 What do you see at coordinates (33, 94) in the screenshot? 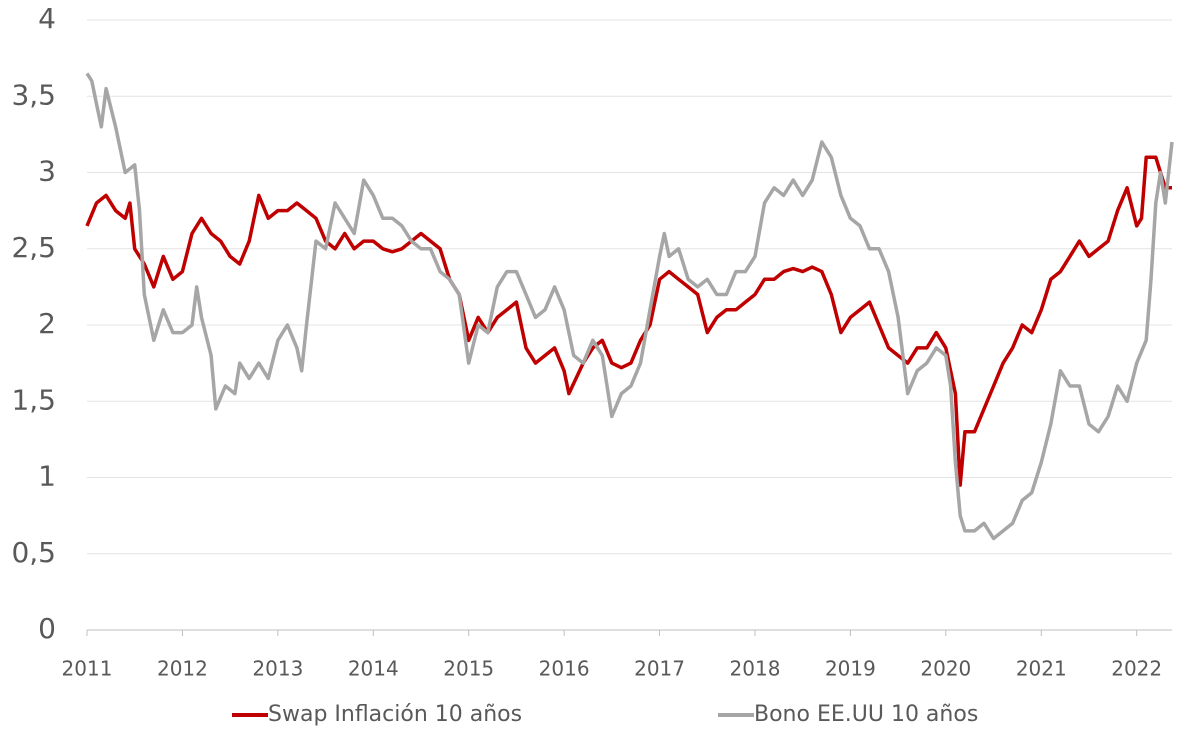
I see `y-tick-label: 3,5` at bounding box center [33, 94].